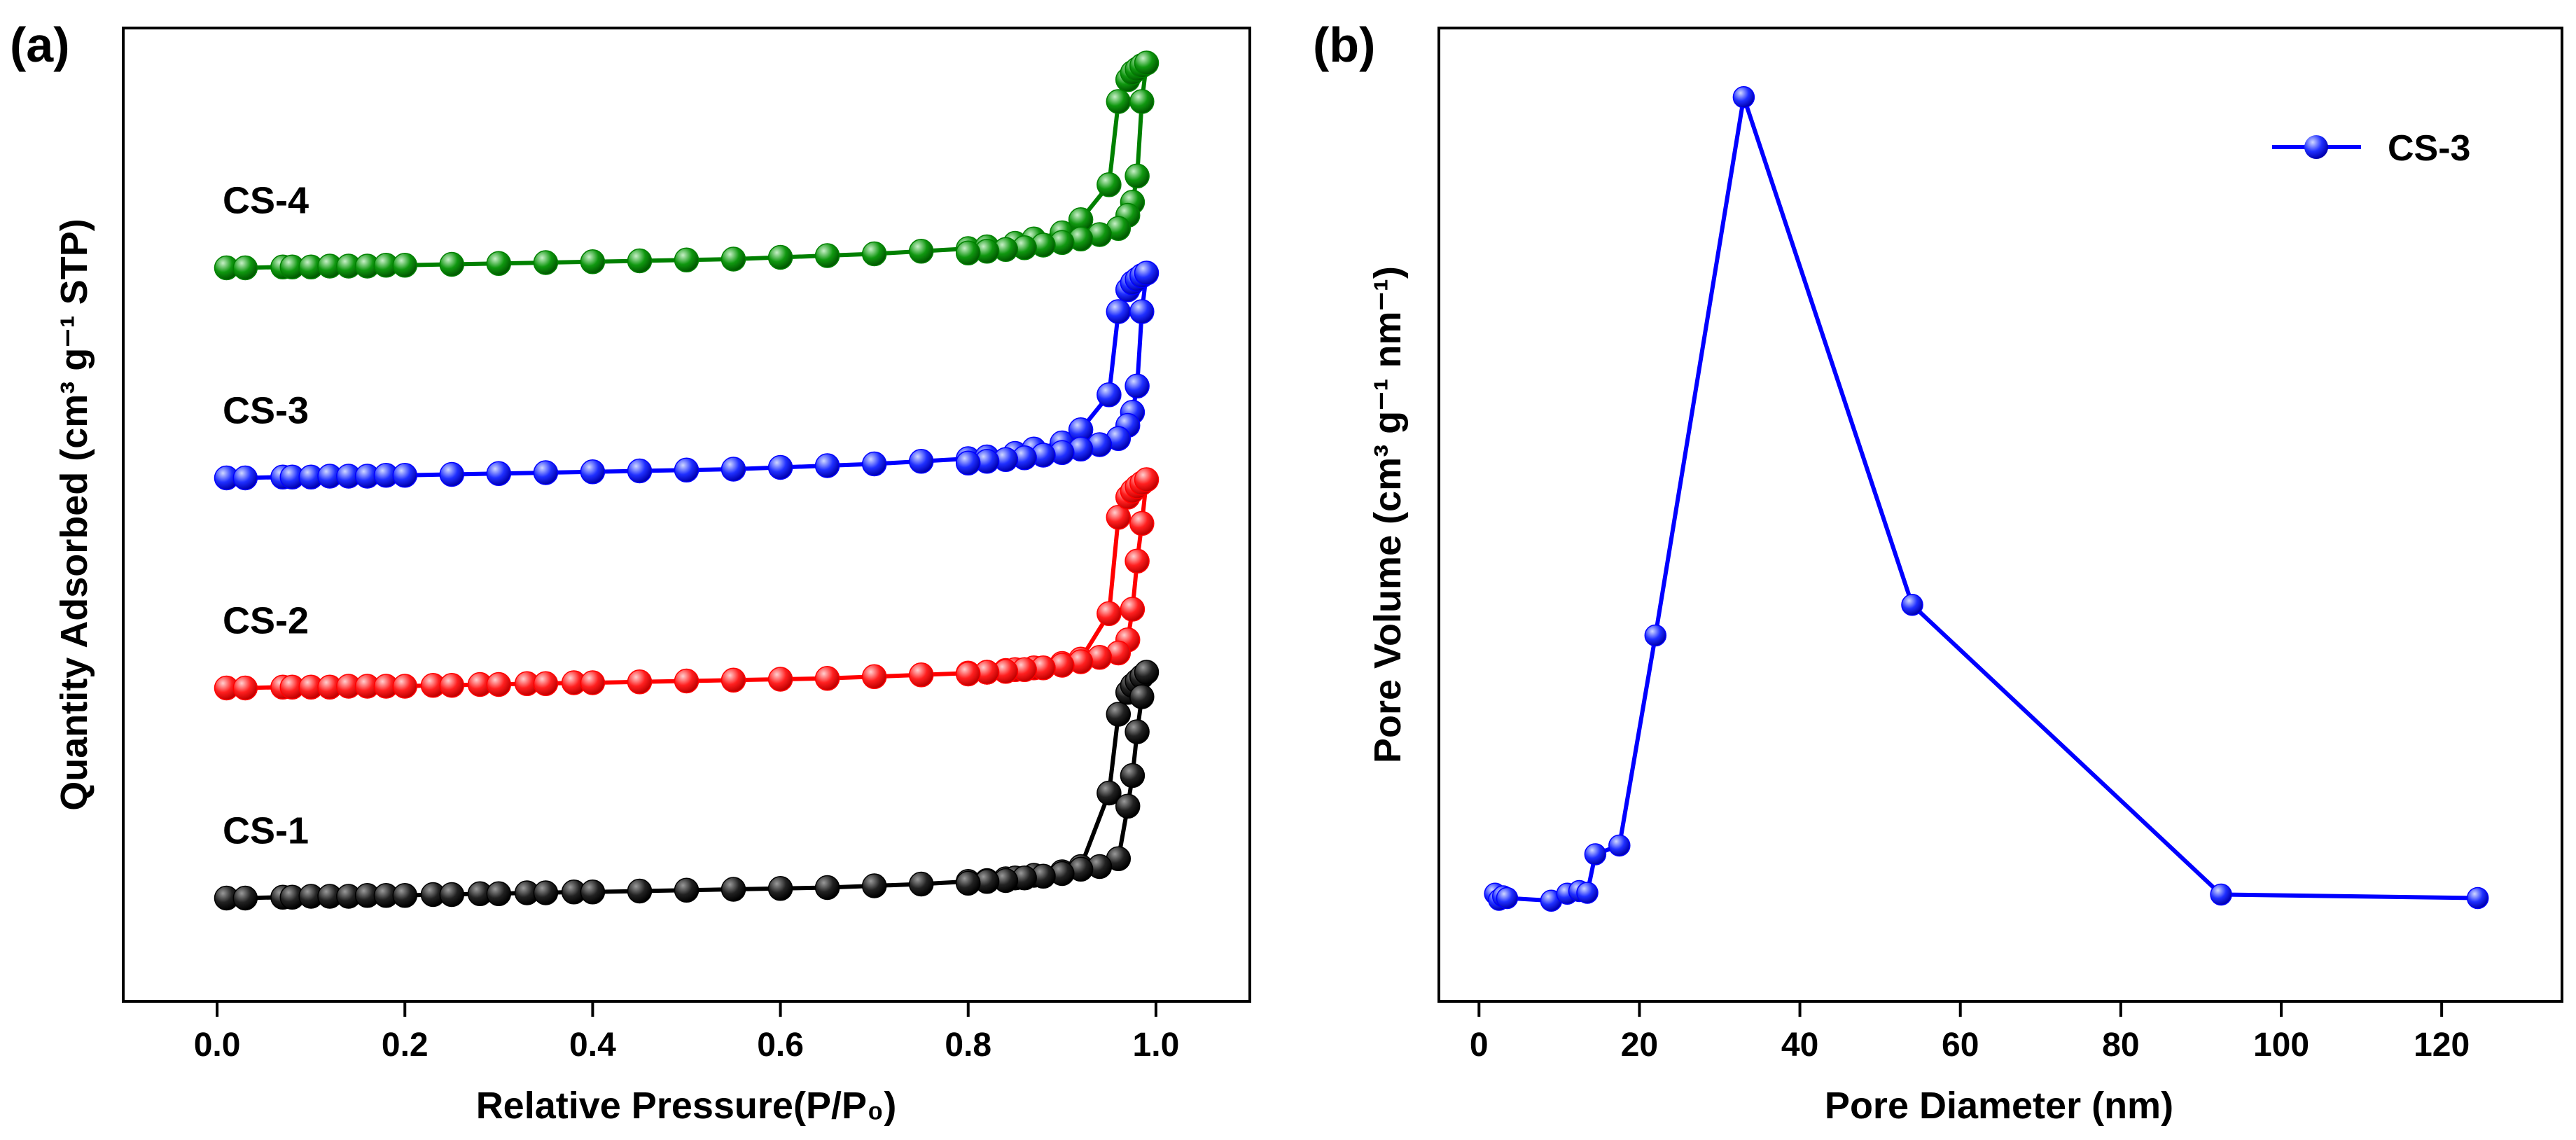  I want to click on legend-label-cs-3: CS-3, so click(2429, 148).